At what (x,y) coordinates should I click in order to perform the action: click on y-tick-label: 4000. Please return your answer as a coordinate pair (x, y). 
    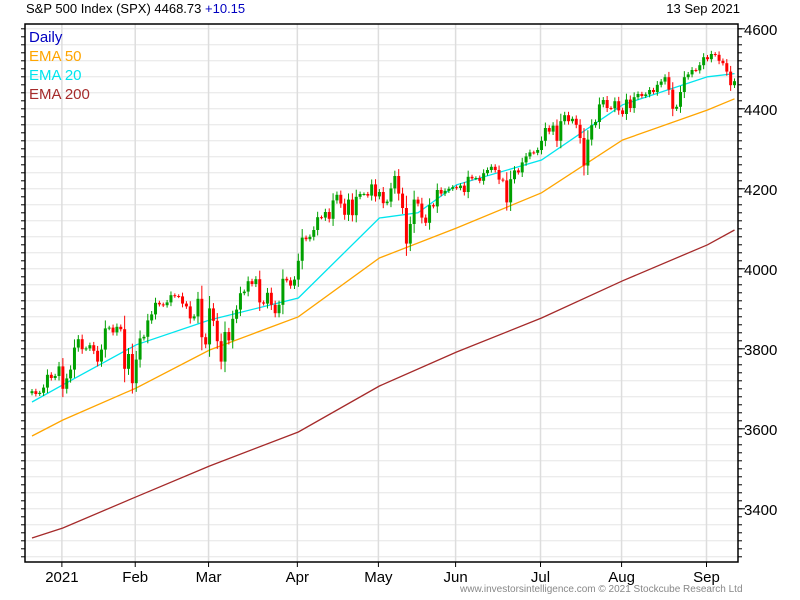
    Looking at the image, I should click on (760, 270).